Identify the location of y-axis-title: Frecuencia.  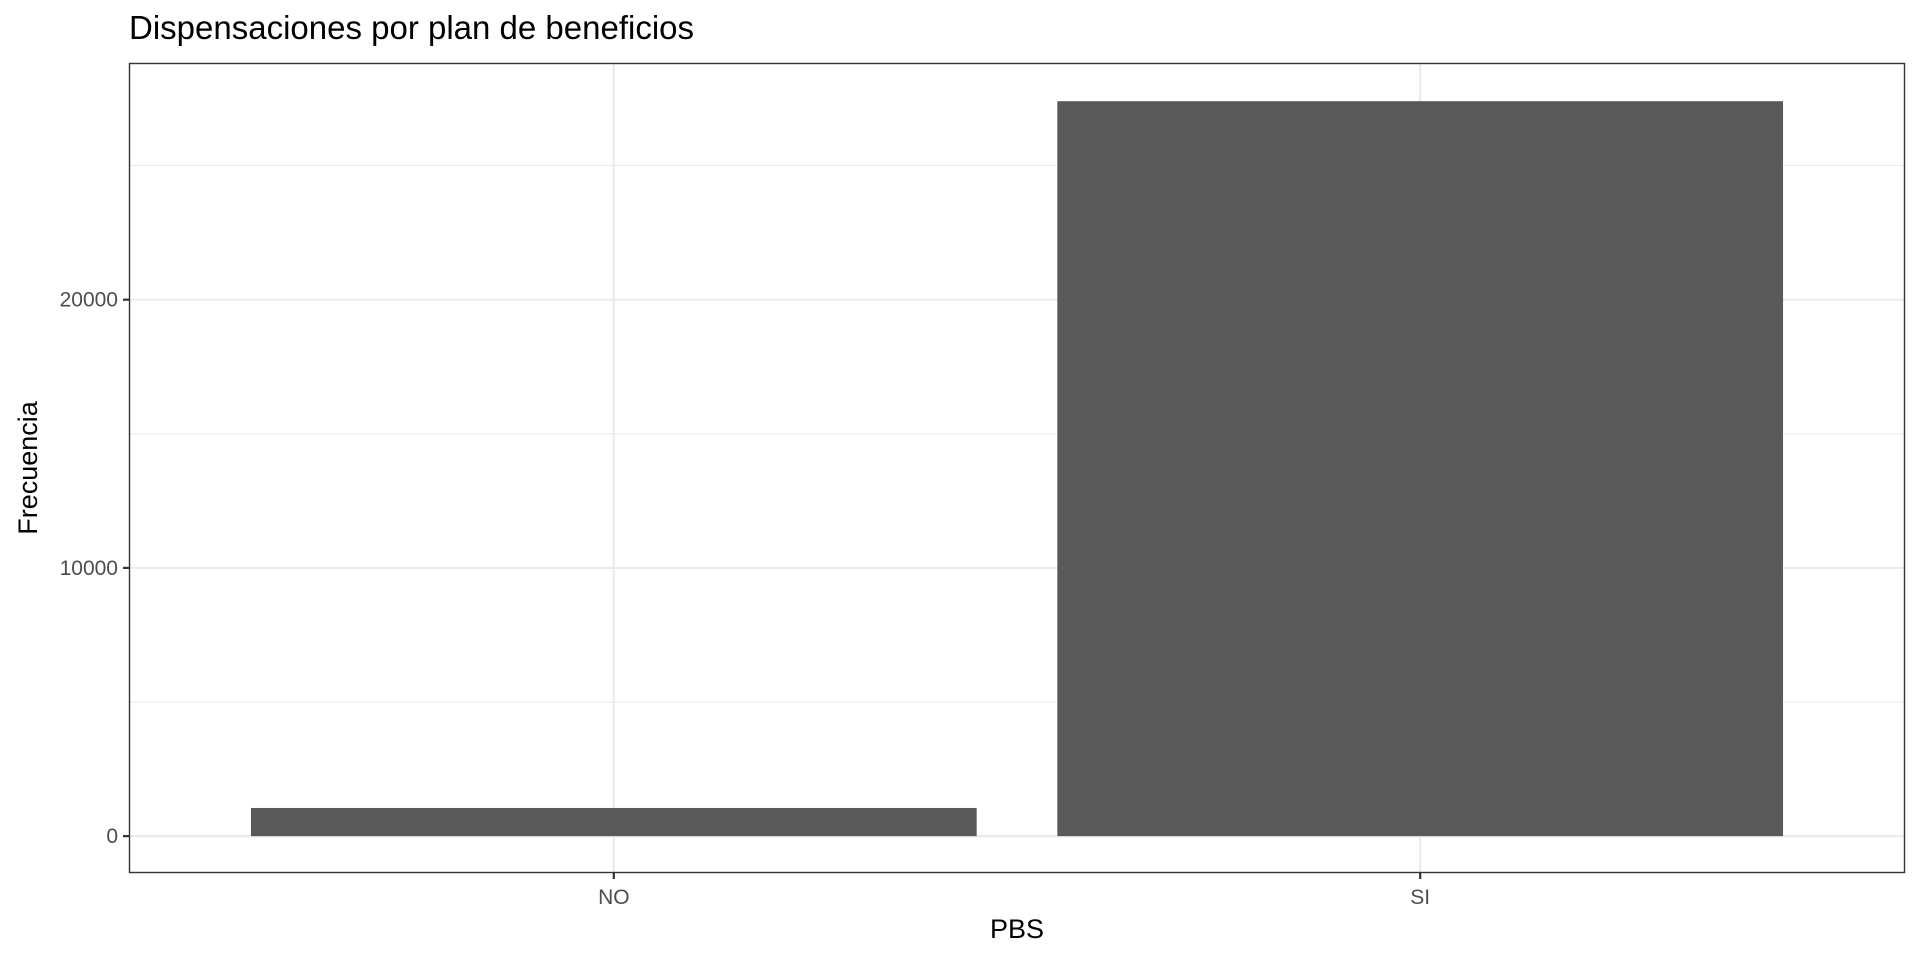
(28, 467).